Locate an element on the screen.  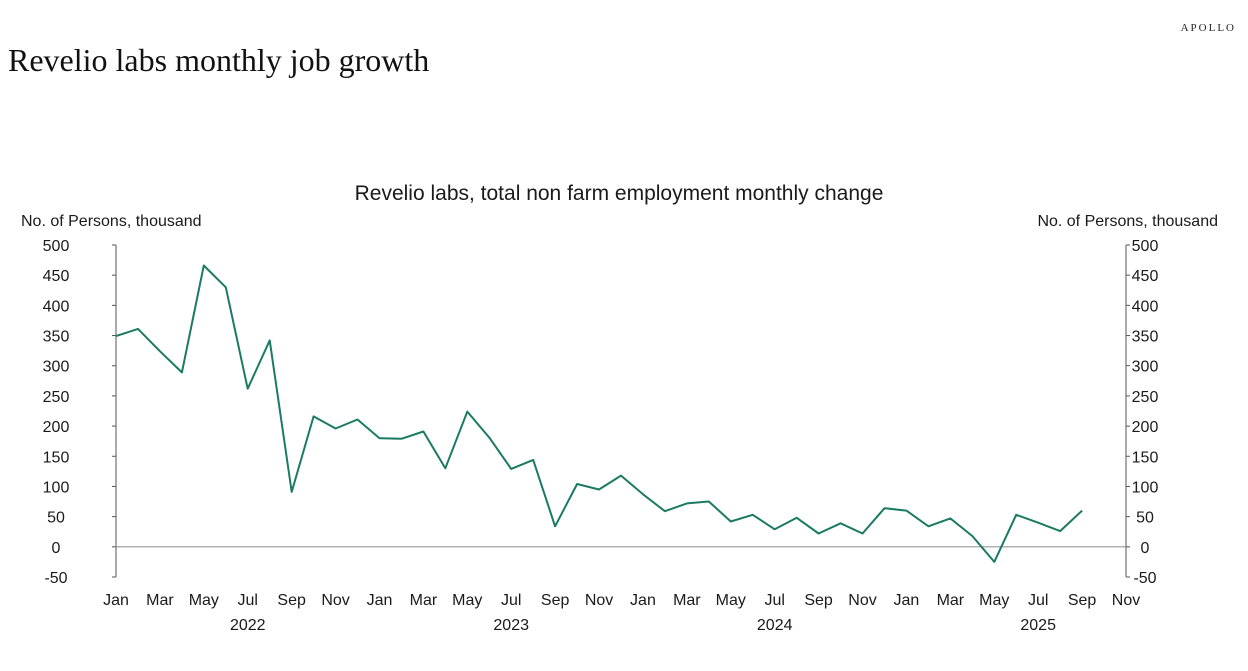
y-tick-label-right: 450 is located at coordinates (1145, 276).